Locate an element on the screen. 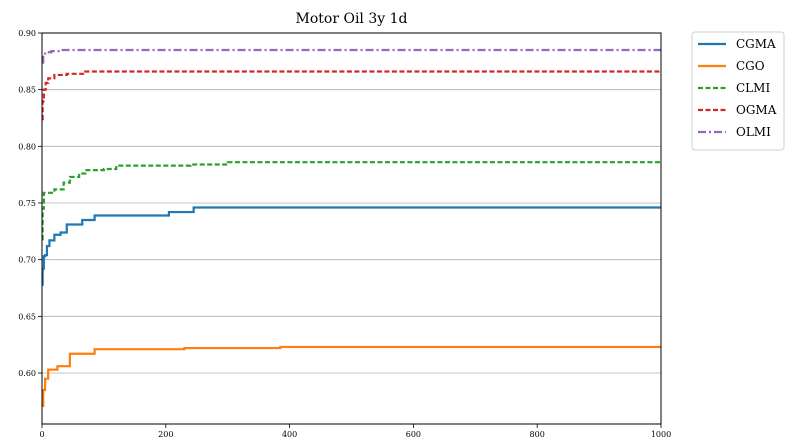  series-line-olmi is located at coordinates (351, 56).